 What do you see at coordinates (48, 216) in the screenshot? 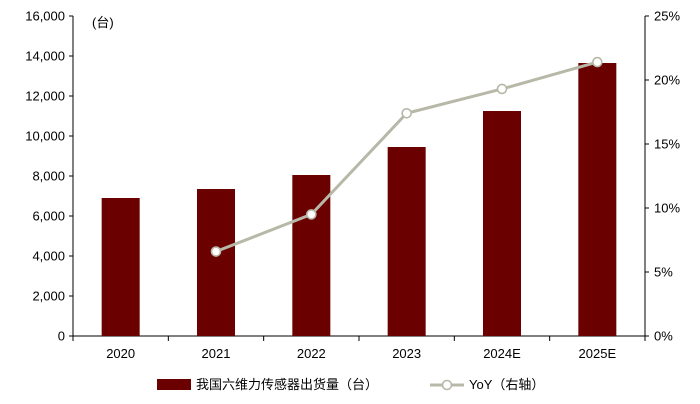
I see `left-tick-label: 6,000` at bounding box center [48, 216].